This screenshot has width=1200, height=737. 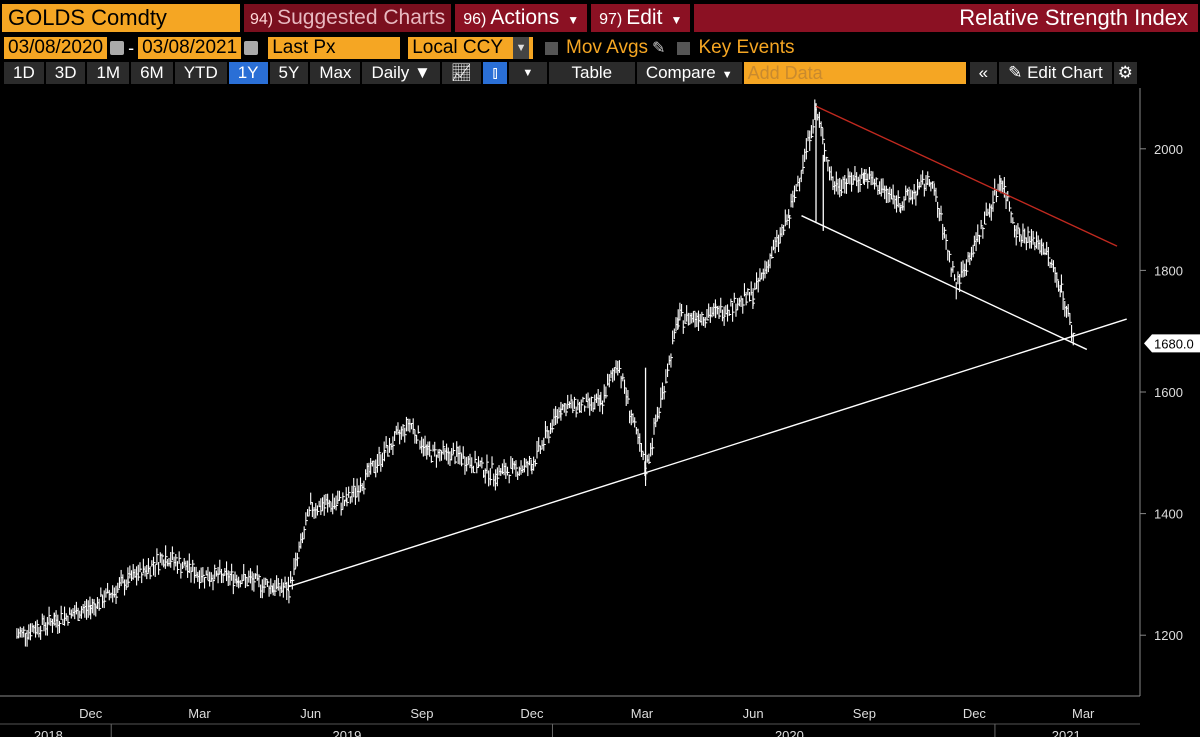 I want to click on end-date-field: 03/08/2021, so click(x=190, y=48).